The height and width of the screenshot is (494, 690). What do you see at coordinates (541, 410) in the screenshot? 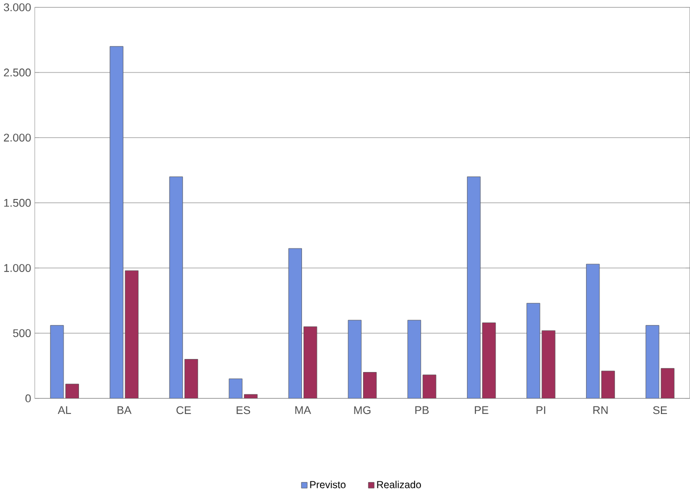
I see `x-tick-label: PI` at bounding box center [541, 410].